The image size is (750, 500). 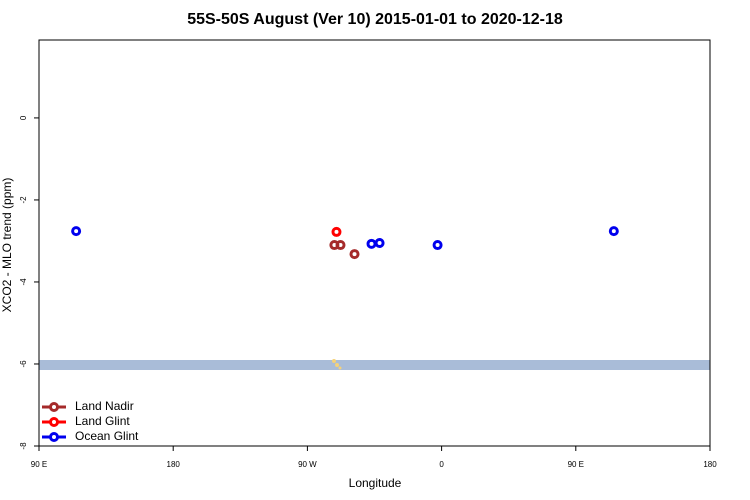 I want to click on y-axis-label: XCO2 - MLO trend (ppm), so click(x=7, y=245).